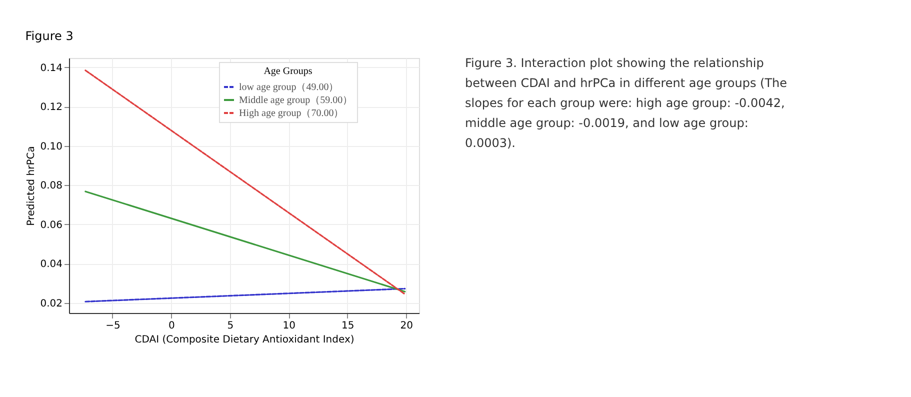 This screenshot has width=911, height=397. I want to click on y-tick-label: 0.10, so click(51, 146).